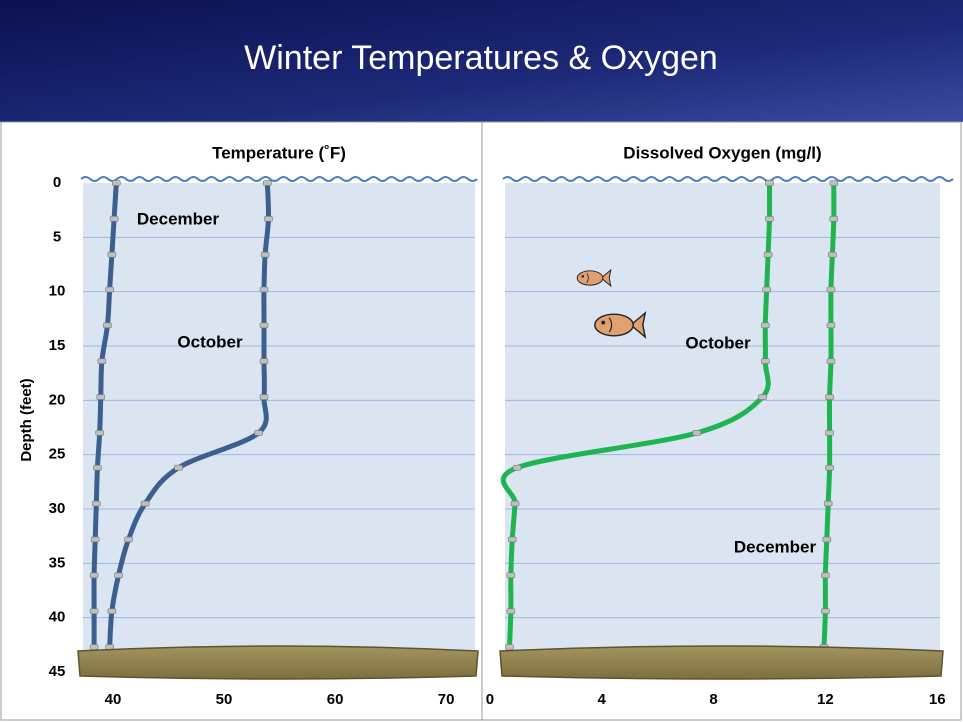  What do you see at coordinates (446, 699) in the screenshot?
I see `x-tick-label: 70` at bounding box center [446, 699].